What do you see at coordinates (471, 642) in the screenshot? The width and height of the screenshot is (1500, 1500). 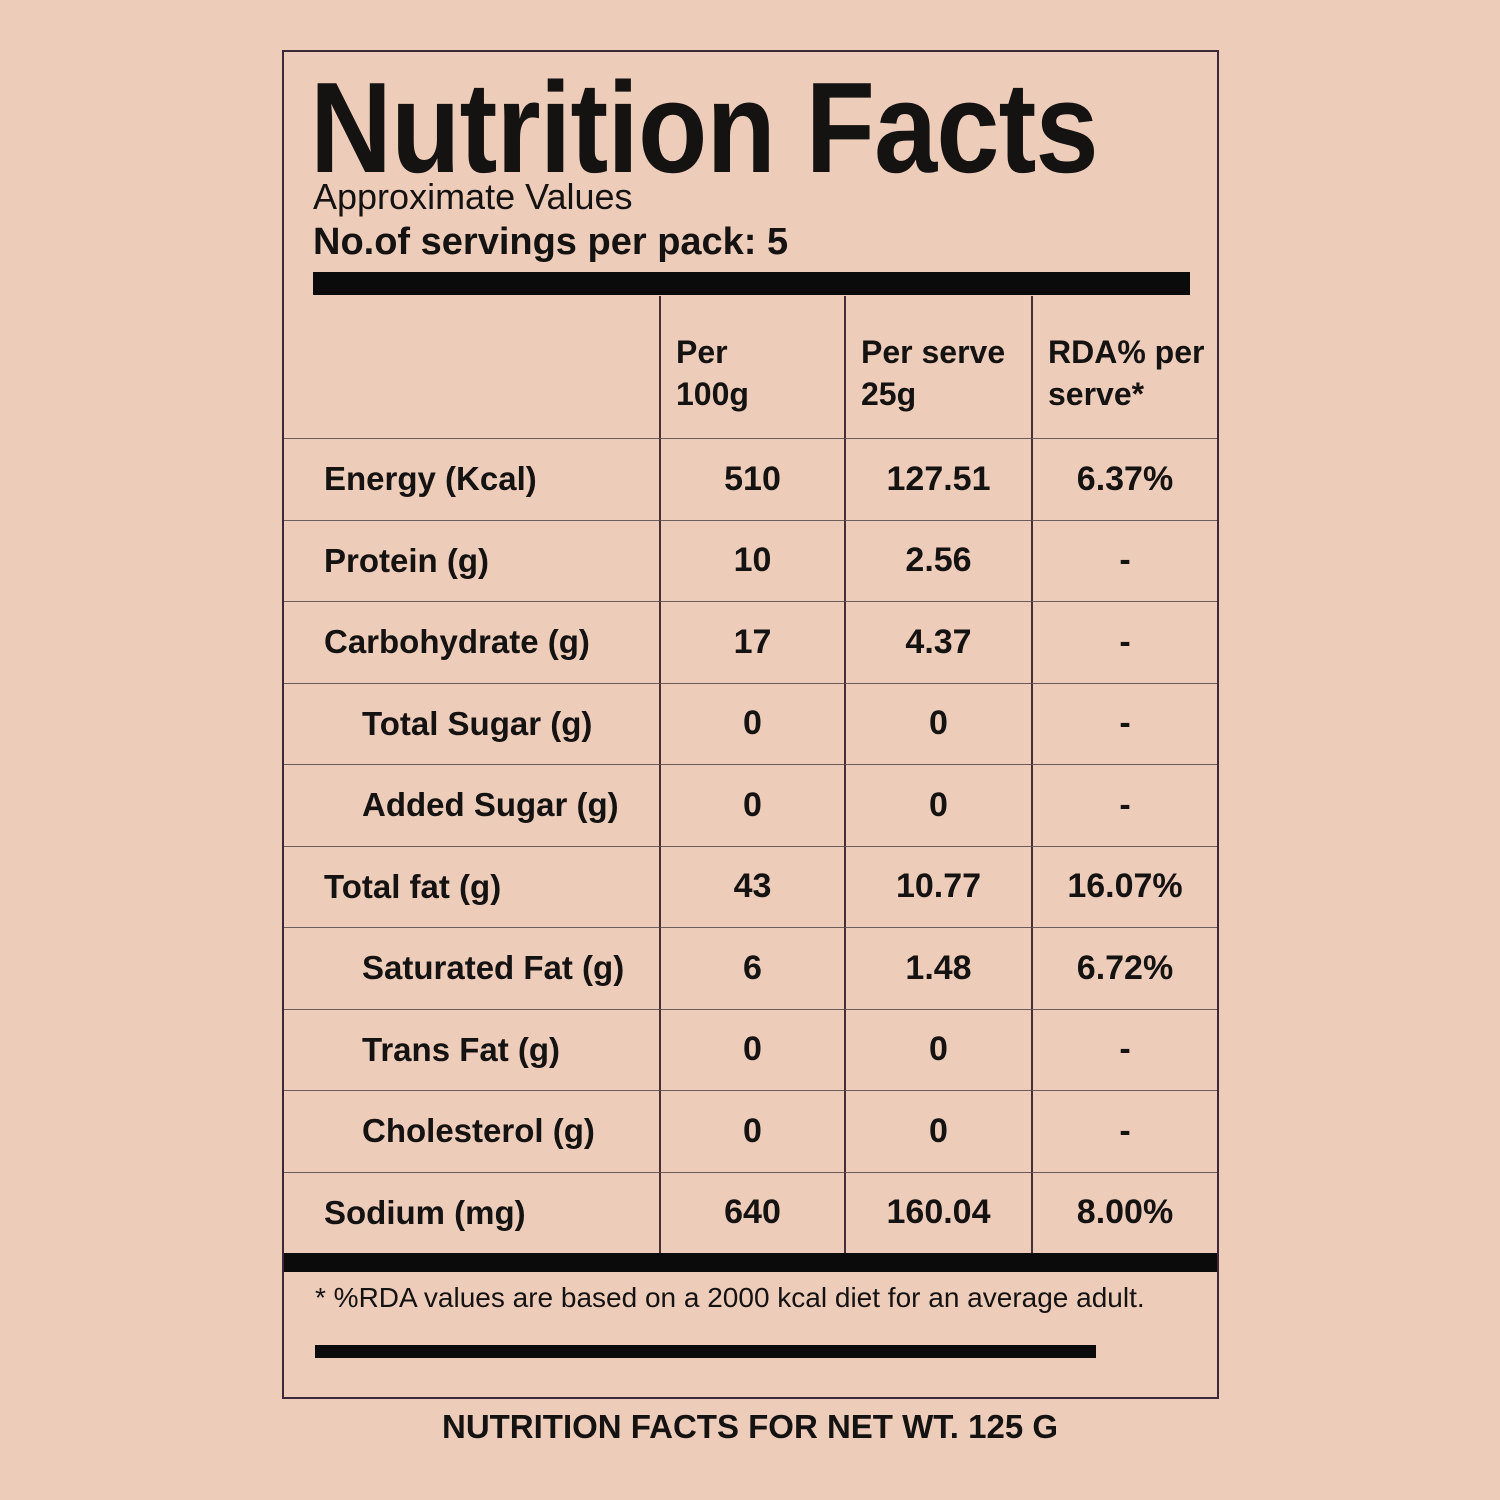 I see `row-label: Carbohydrate (g)` at bounding box center [471, 642].